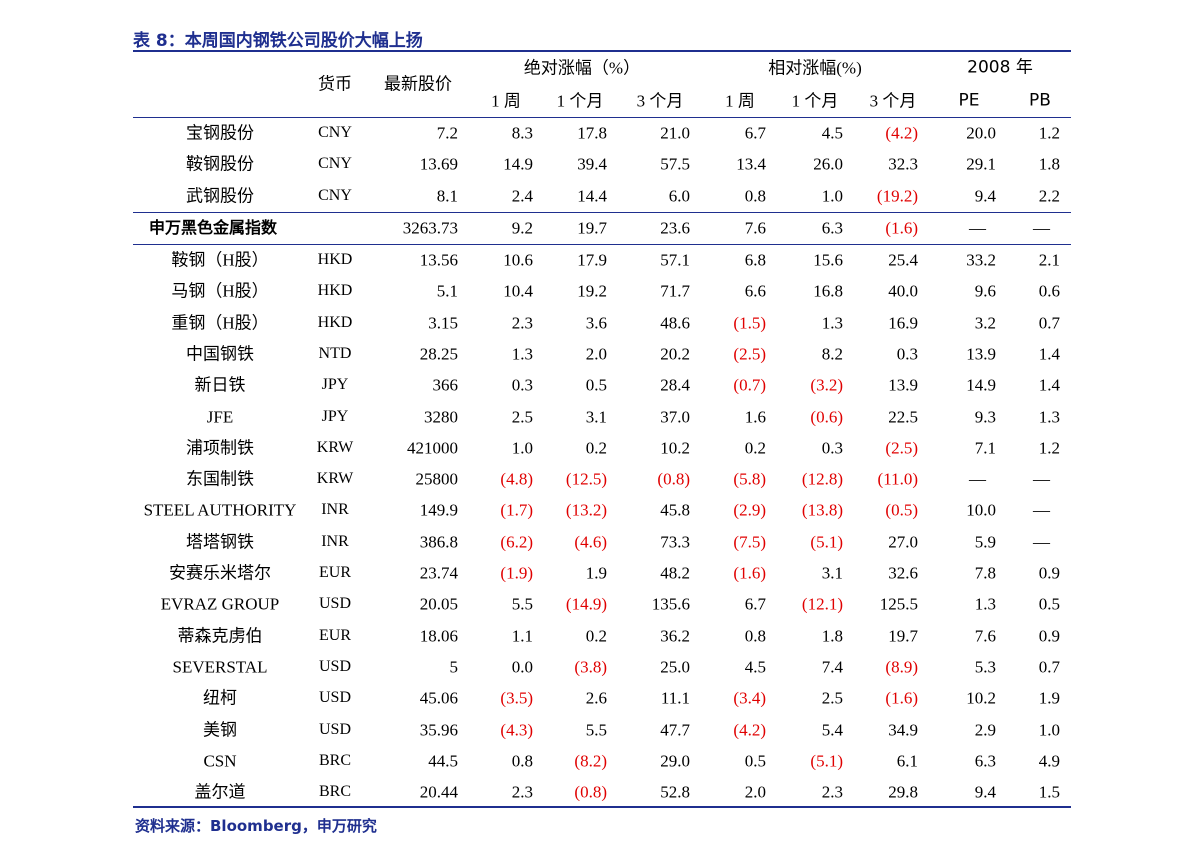 The image size is (1191, 854). Describe the element at coordinates (220, 636) in the screenshot. I see `row-label: 蒂森克虏伯` at that location.